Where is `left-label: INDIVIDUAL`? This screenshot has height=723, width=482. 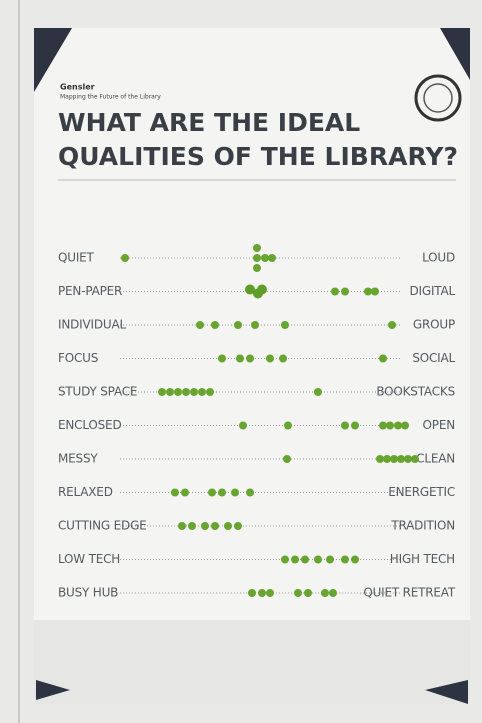
left-label: INDIVIDUAL is located at coordinates (92, 325).